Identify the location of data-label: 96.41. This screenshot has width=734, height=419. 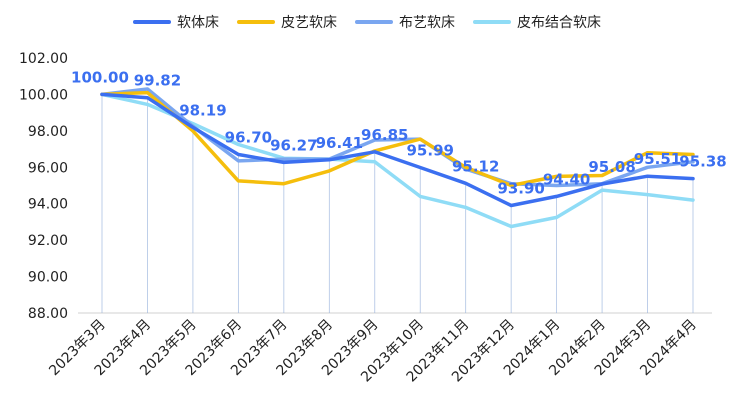
(339, 143).